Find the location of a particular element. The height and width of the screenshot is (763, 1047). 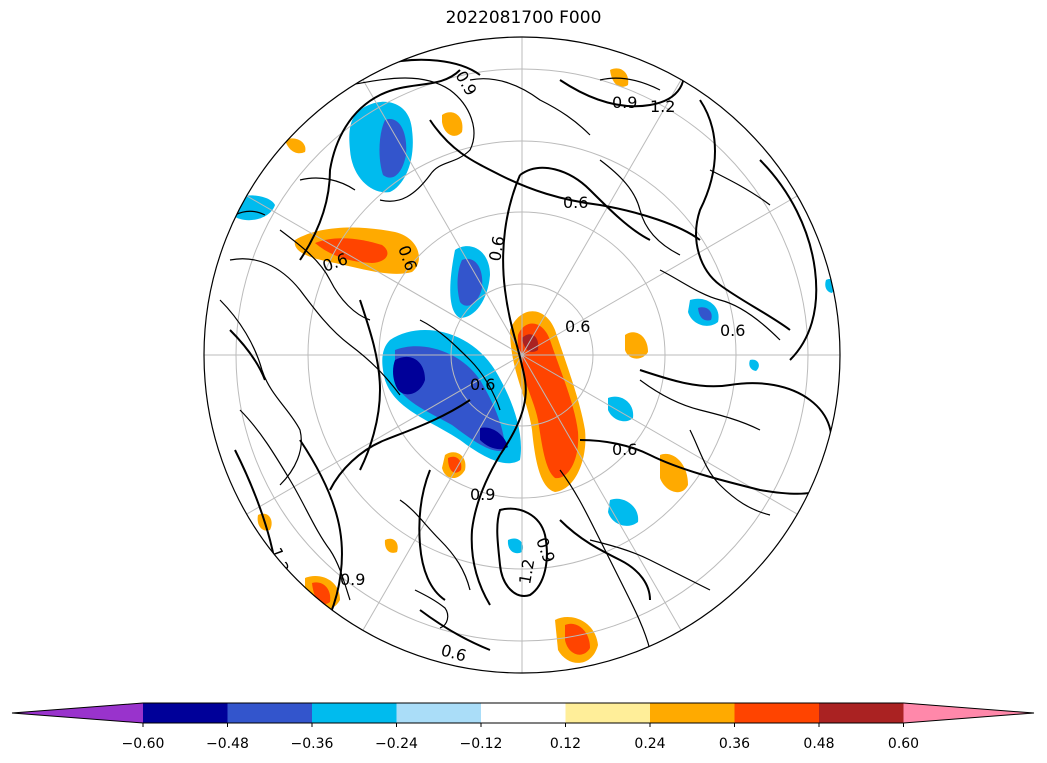

colorbar-tick-label: −0.12 is located at coordinates (481, 744).